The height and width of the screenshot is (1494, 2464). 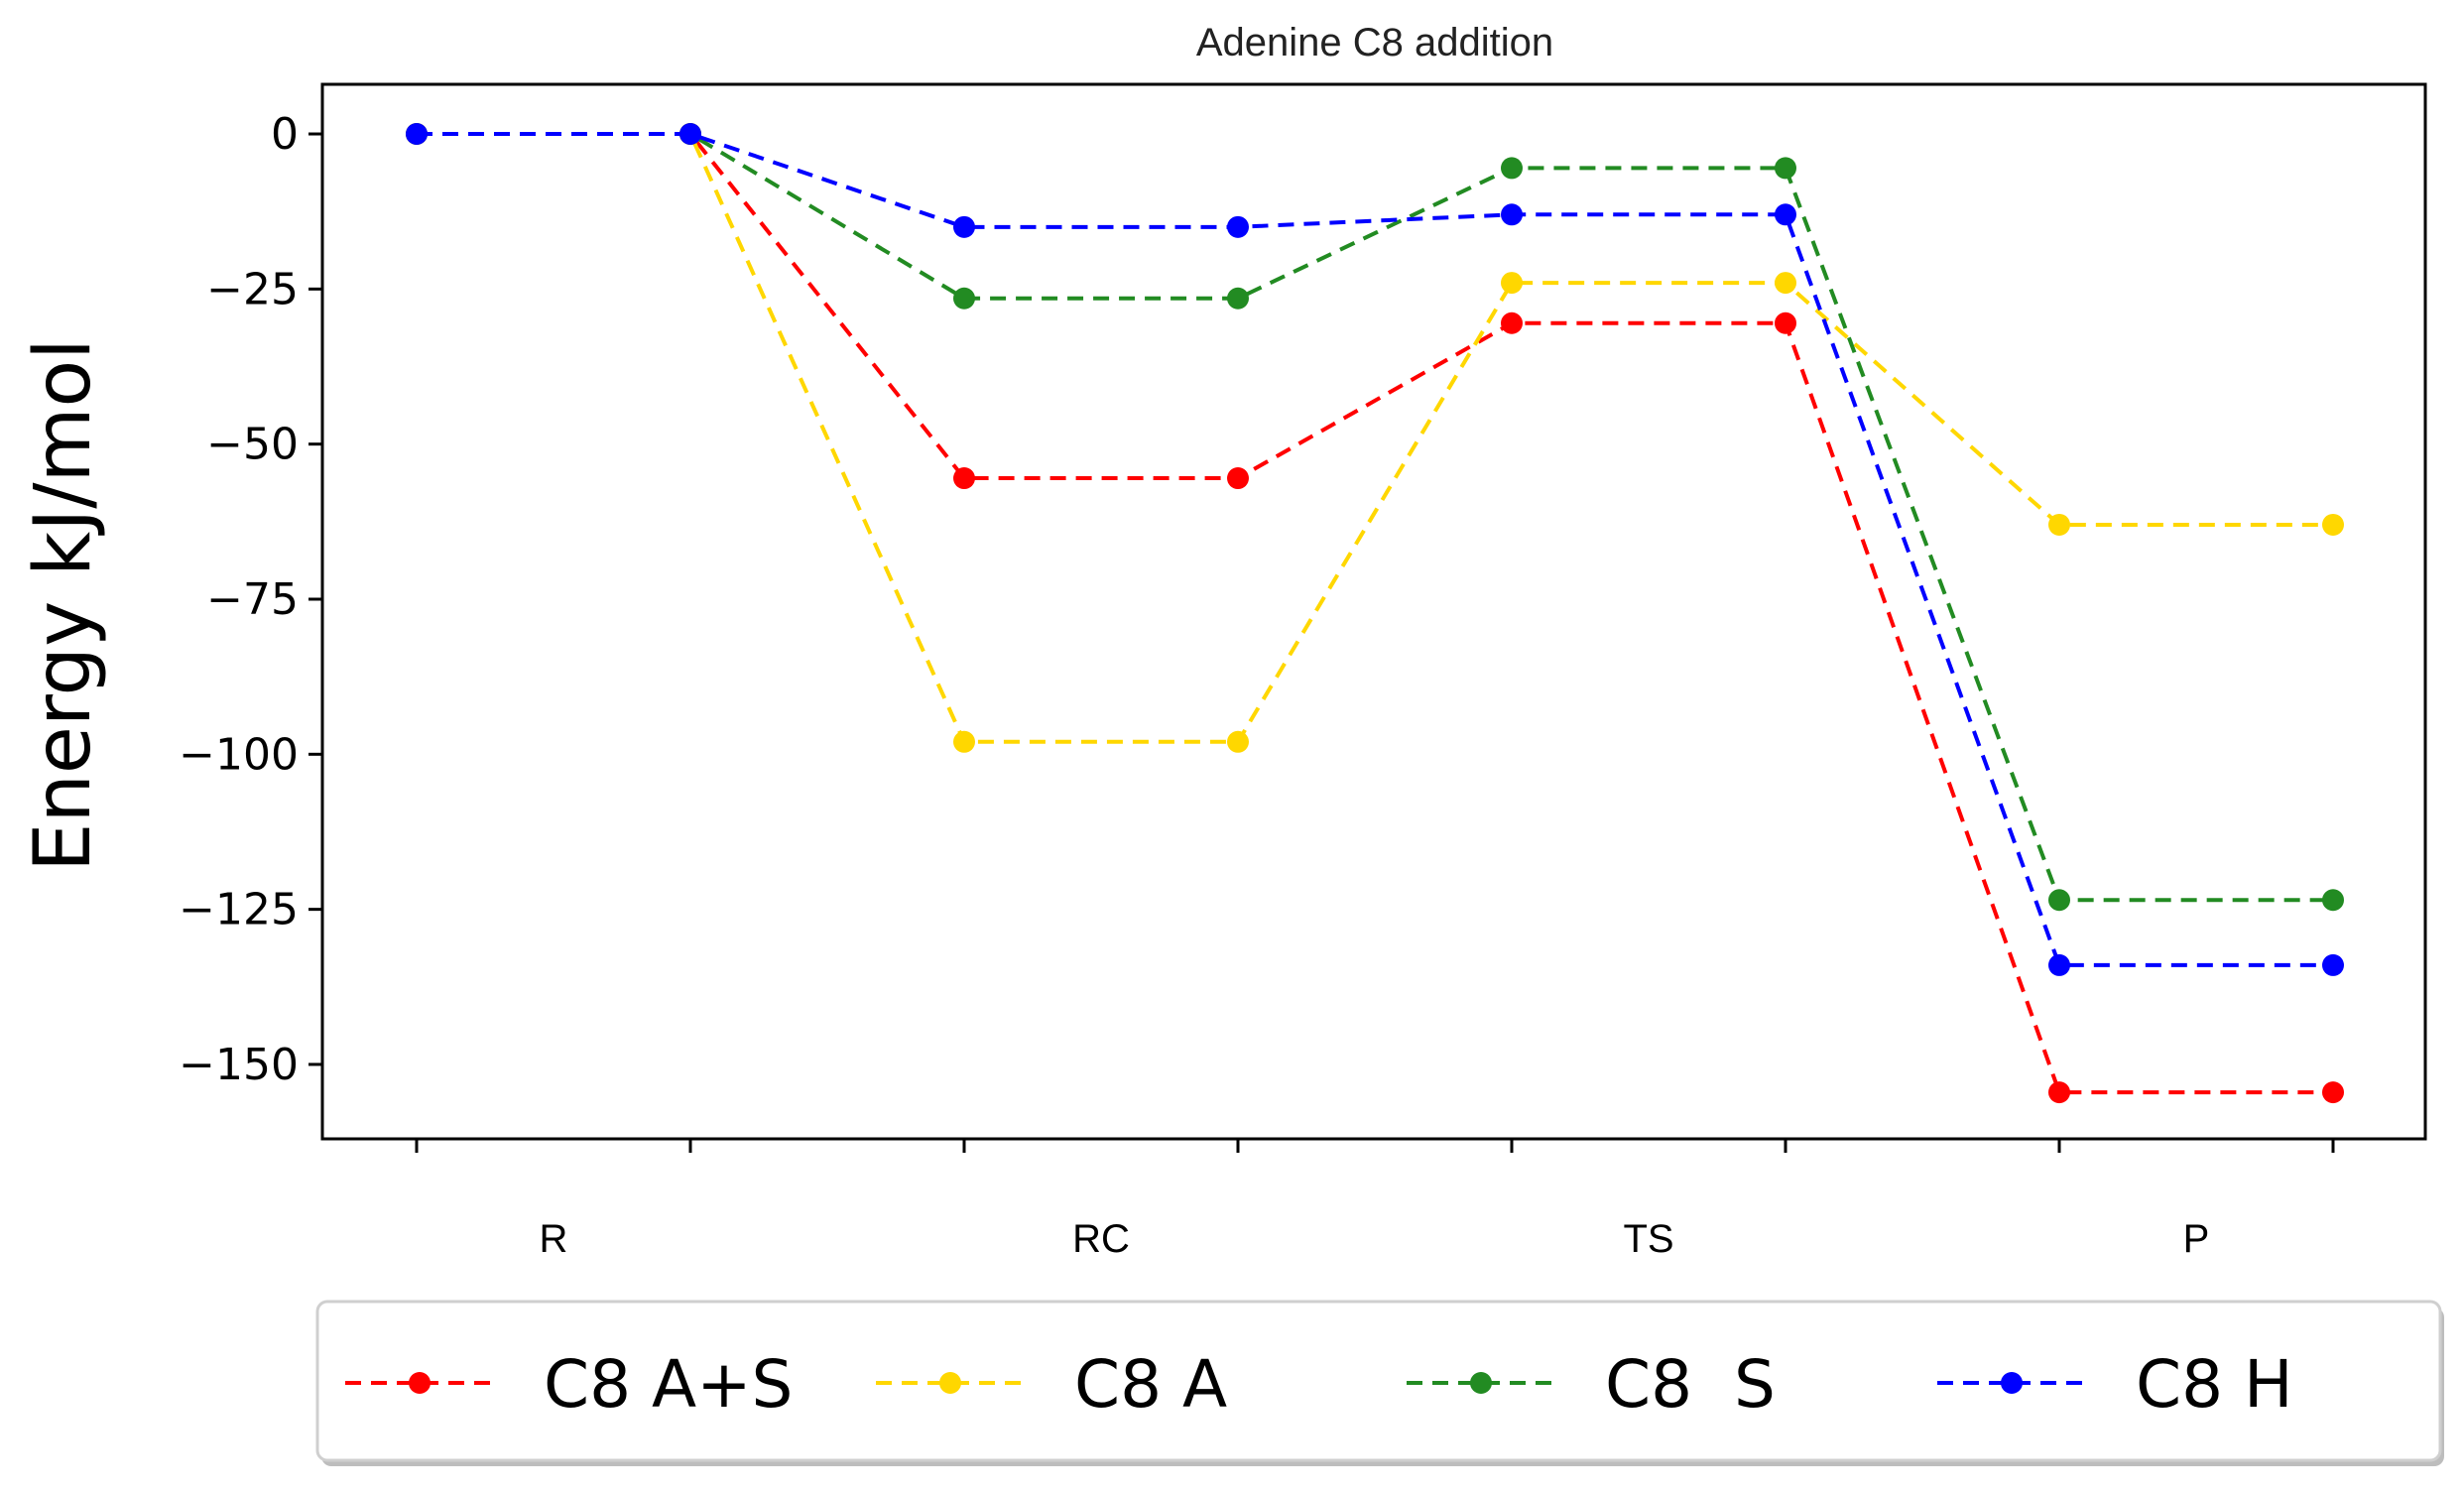 I want to click on y-tick-label: −50, so click(x=252, y=445).